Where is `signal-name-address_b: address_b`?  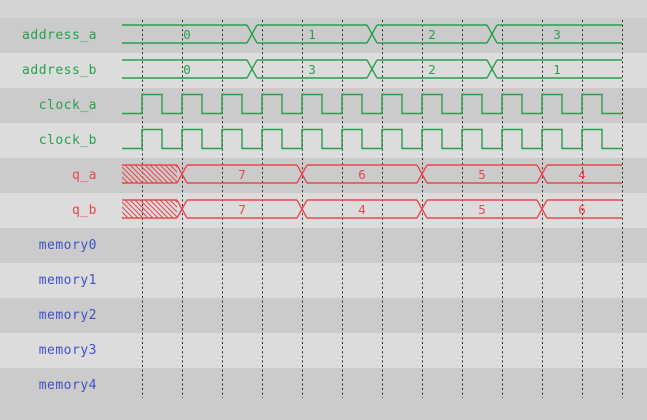 signal-name-address_b: address_b is located at coordinates (59, 70).